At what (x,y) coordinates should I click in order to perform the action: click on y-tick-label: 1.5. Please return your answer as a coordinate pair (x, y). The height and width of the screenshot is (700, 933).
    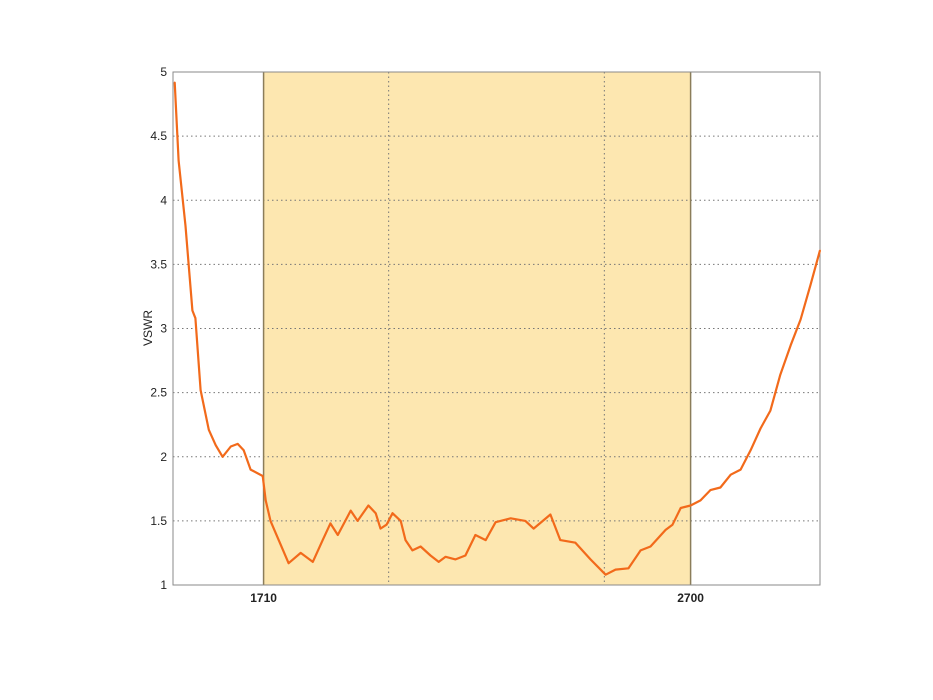
    Looking at the image, I should click on (158, 521).